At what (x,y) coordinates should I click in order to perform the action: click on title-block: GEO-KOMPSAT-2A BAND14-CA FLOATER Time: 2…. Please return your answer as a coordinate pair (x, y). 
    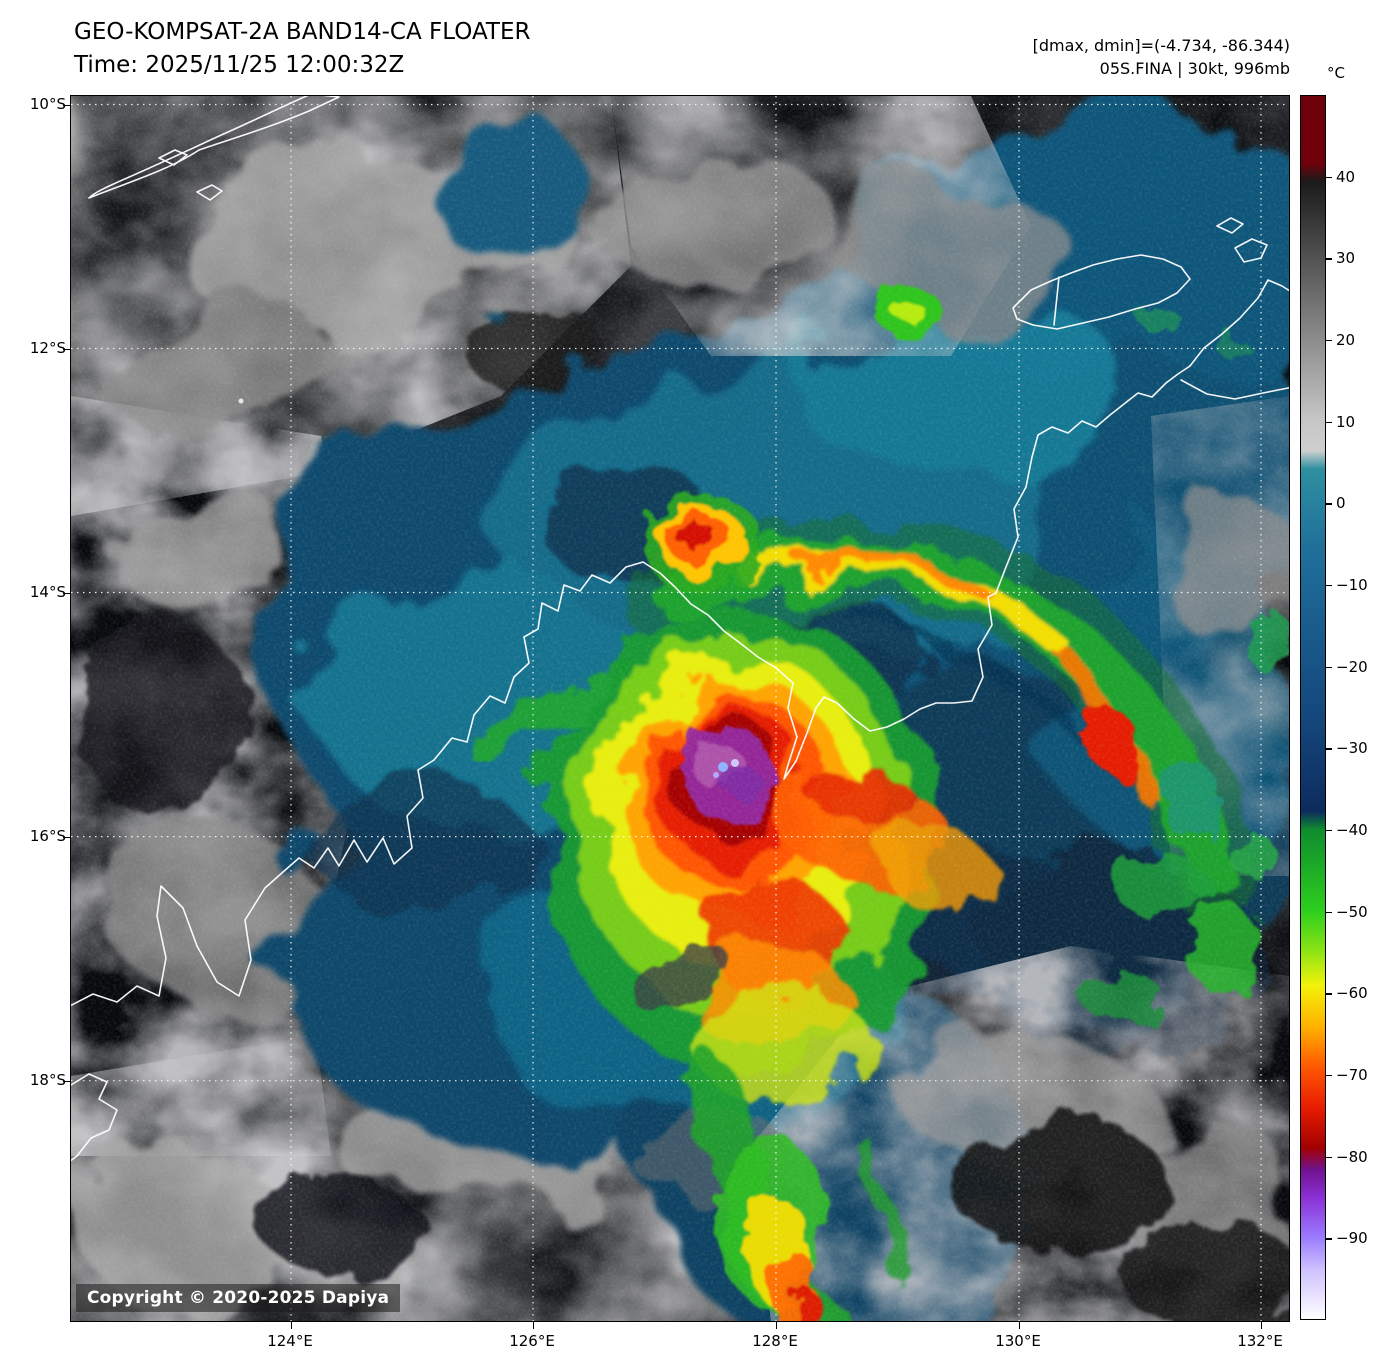
    Looking at the image, I should click on (302, 48).